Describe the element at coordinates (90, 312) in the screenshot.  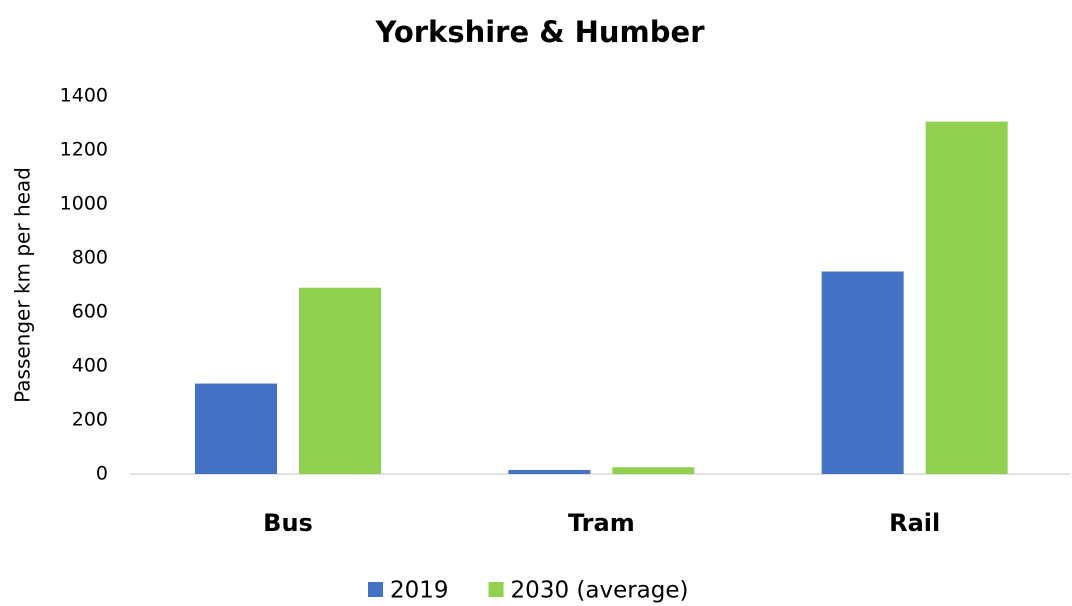
I see `y-tick-label: 600` at that location.